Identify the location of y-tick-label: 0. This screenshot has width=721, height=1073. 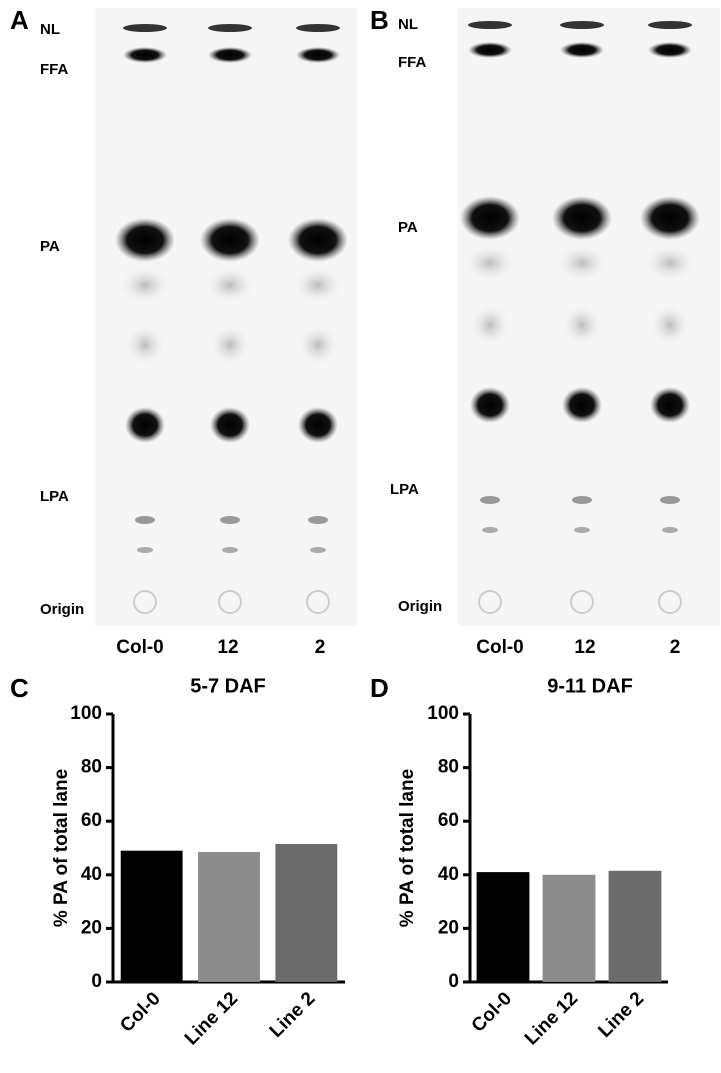
(96, 981).